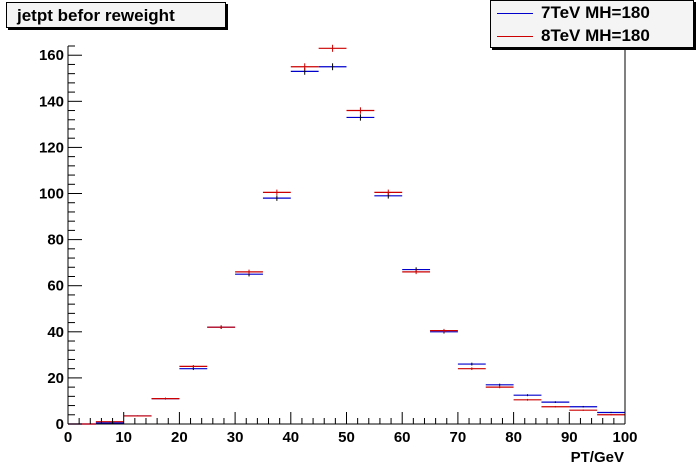 The width and height of the screenshot is (696, 472). What do you see at coordinates (569, 437) in the screenshot?
I see `x-tick-label: 90` at bounding box center [569, 437].